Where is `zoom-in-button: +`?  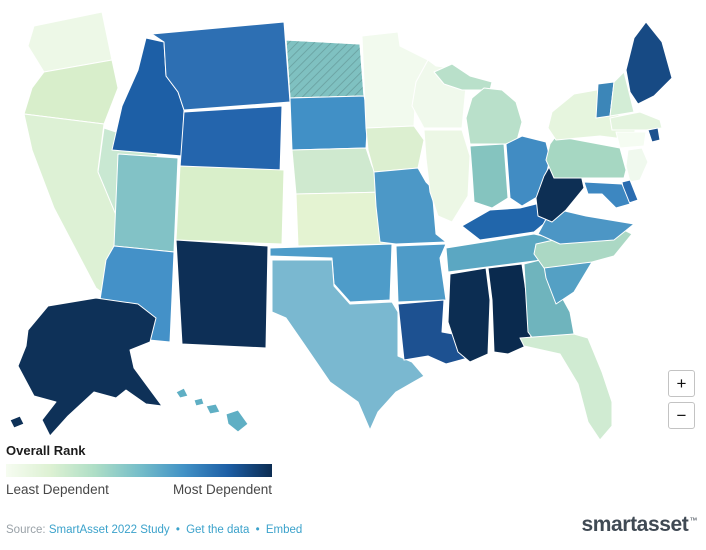 zoom-in-button: + is located at coordinates (681, 383).